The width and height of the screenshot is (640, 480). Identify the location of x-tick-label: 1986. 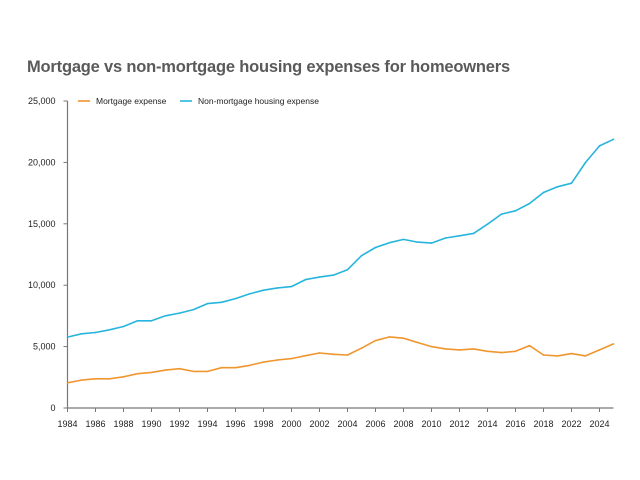
(95, 424).